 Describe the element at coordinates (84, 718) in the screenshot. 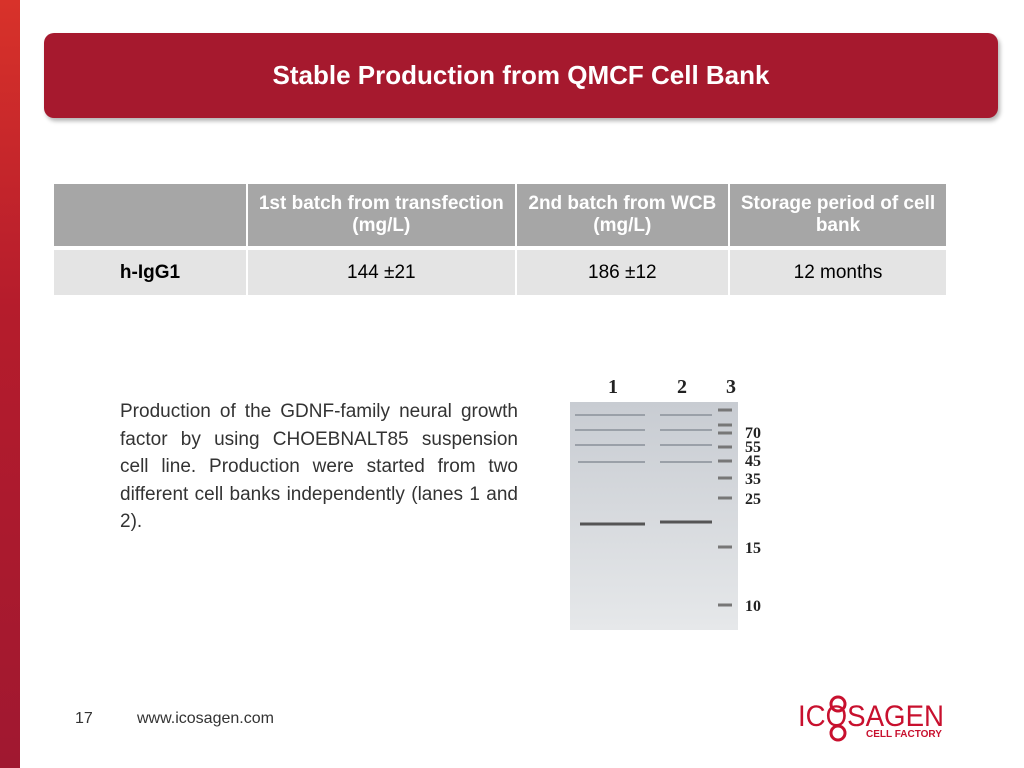

I see `page-number: 17` at that location.